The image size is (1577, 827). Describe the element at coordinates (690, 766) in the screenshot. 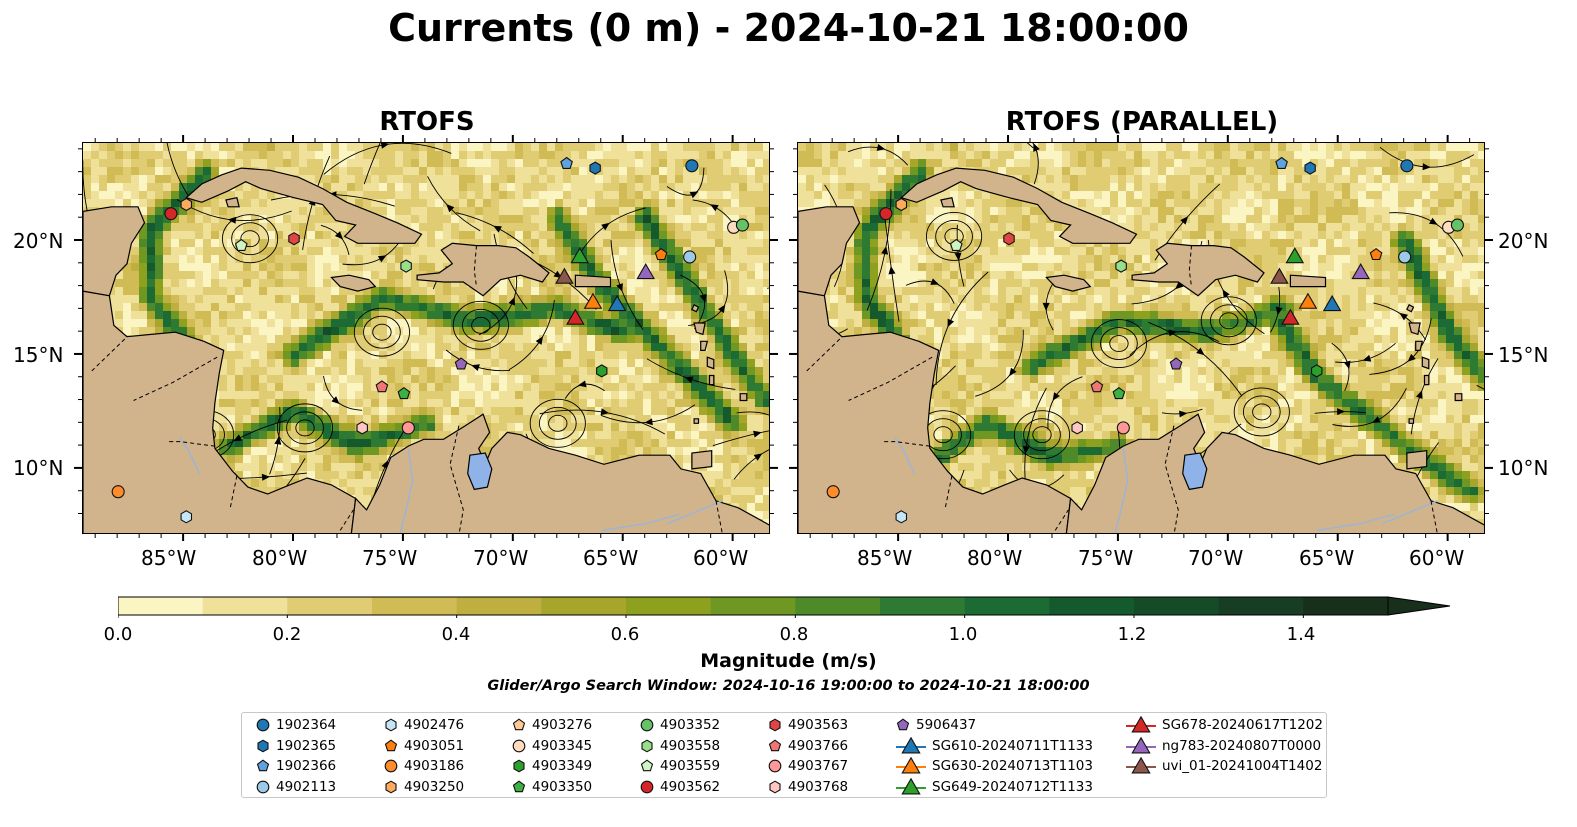

I see `legend-label: 4903559` at that location.